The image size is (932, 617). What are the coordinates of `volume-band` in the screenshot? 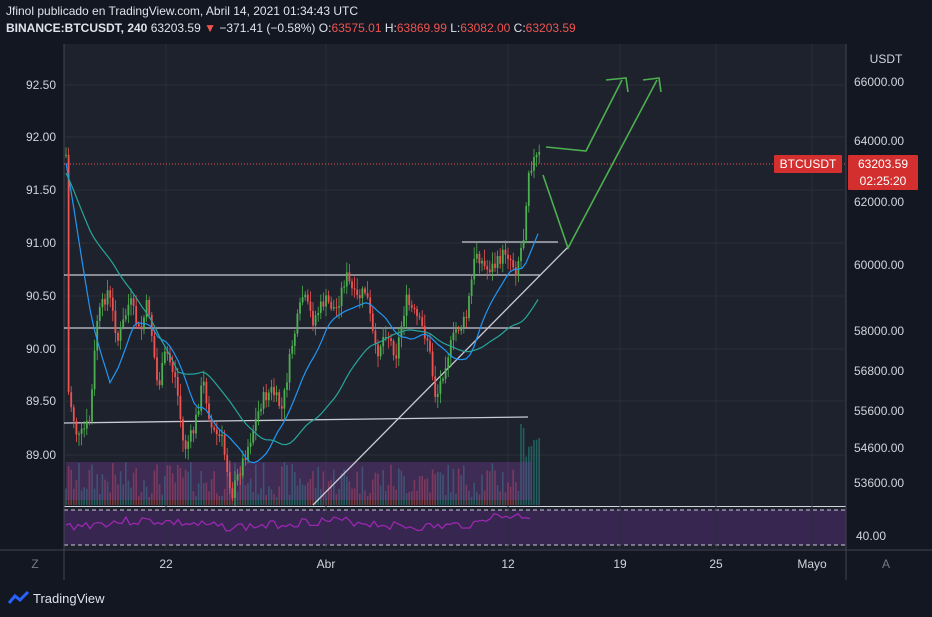 It's located at (298, 481).